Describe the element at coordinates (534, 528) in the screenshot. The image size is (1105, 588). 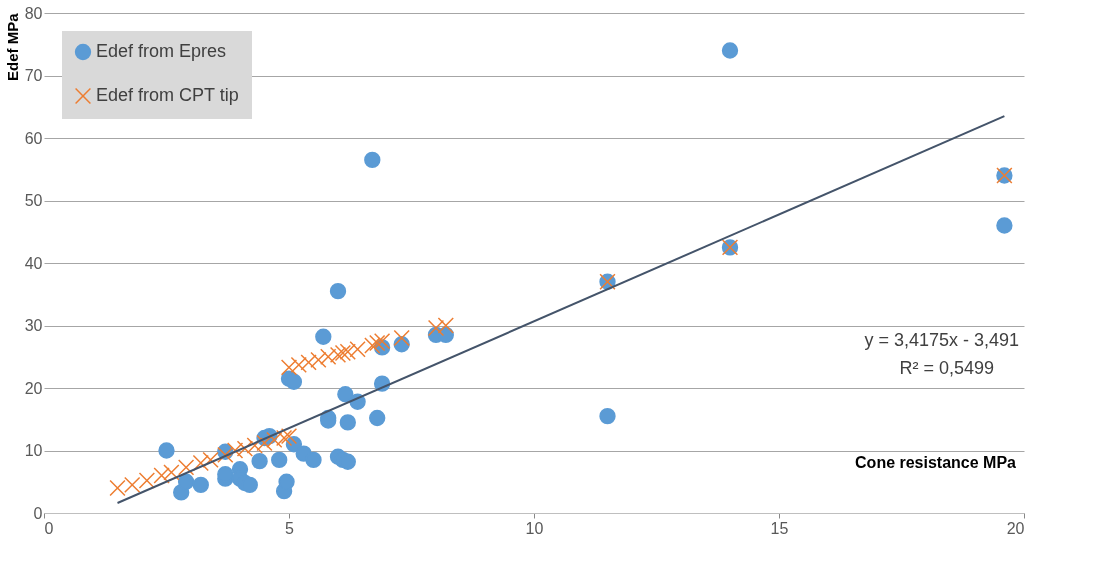
I see `x-tick-label: 10` at that location.